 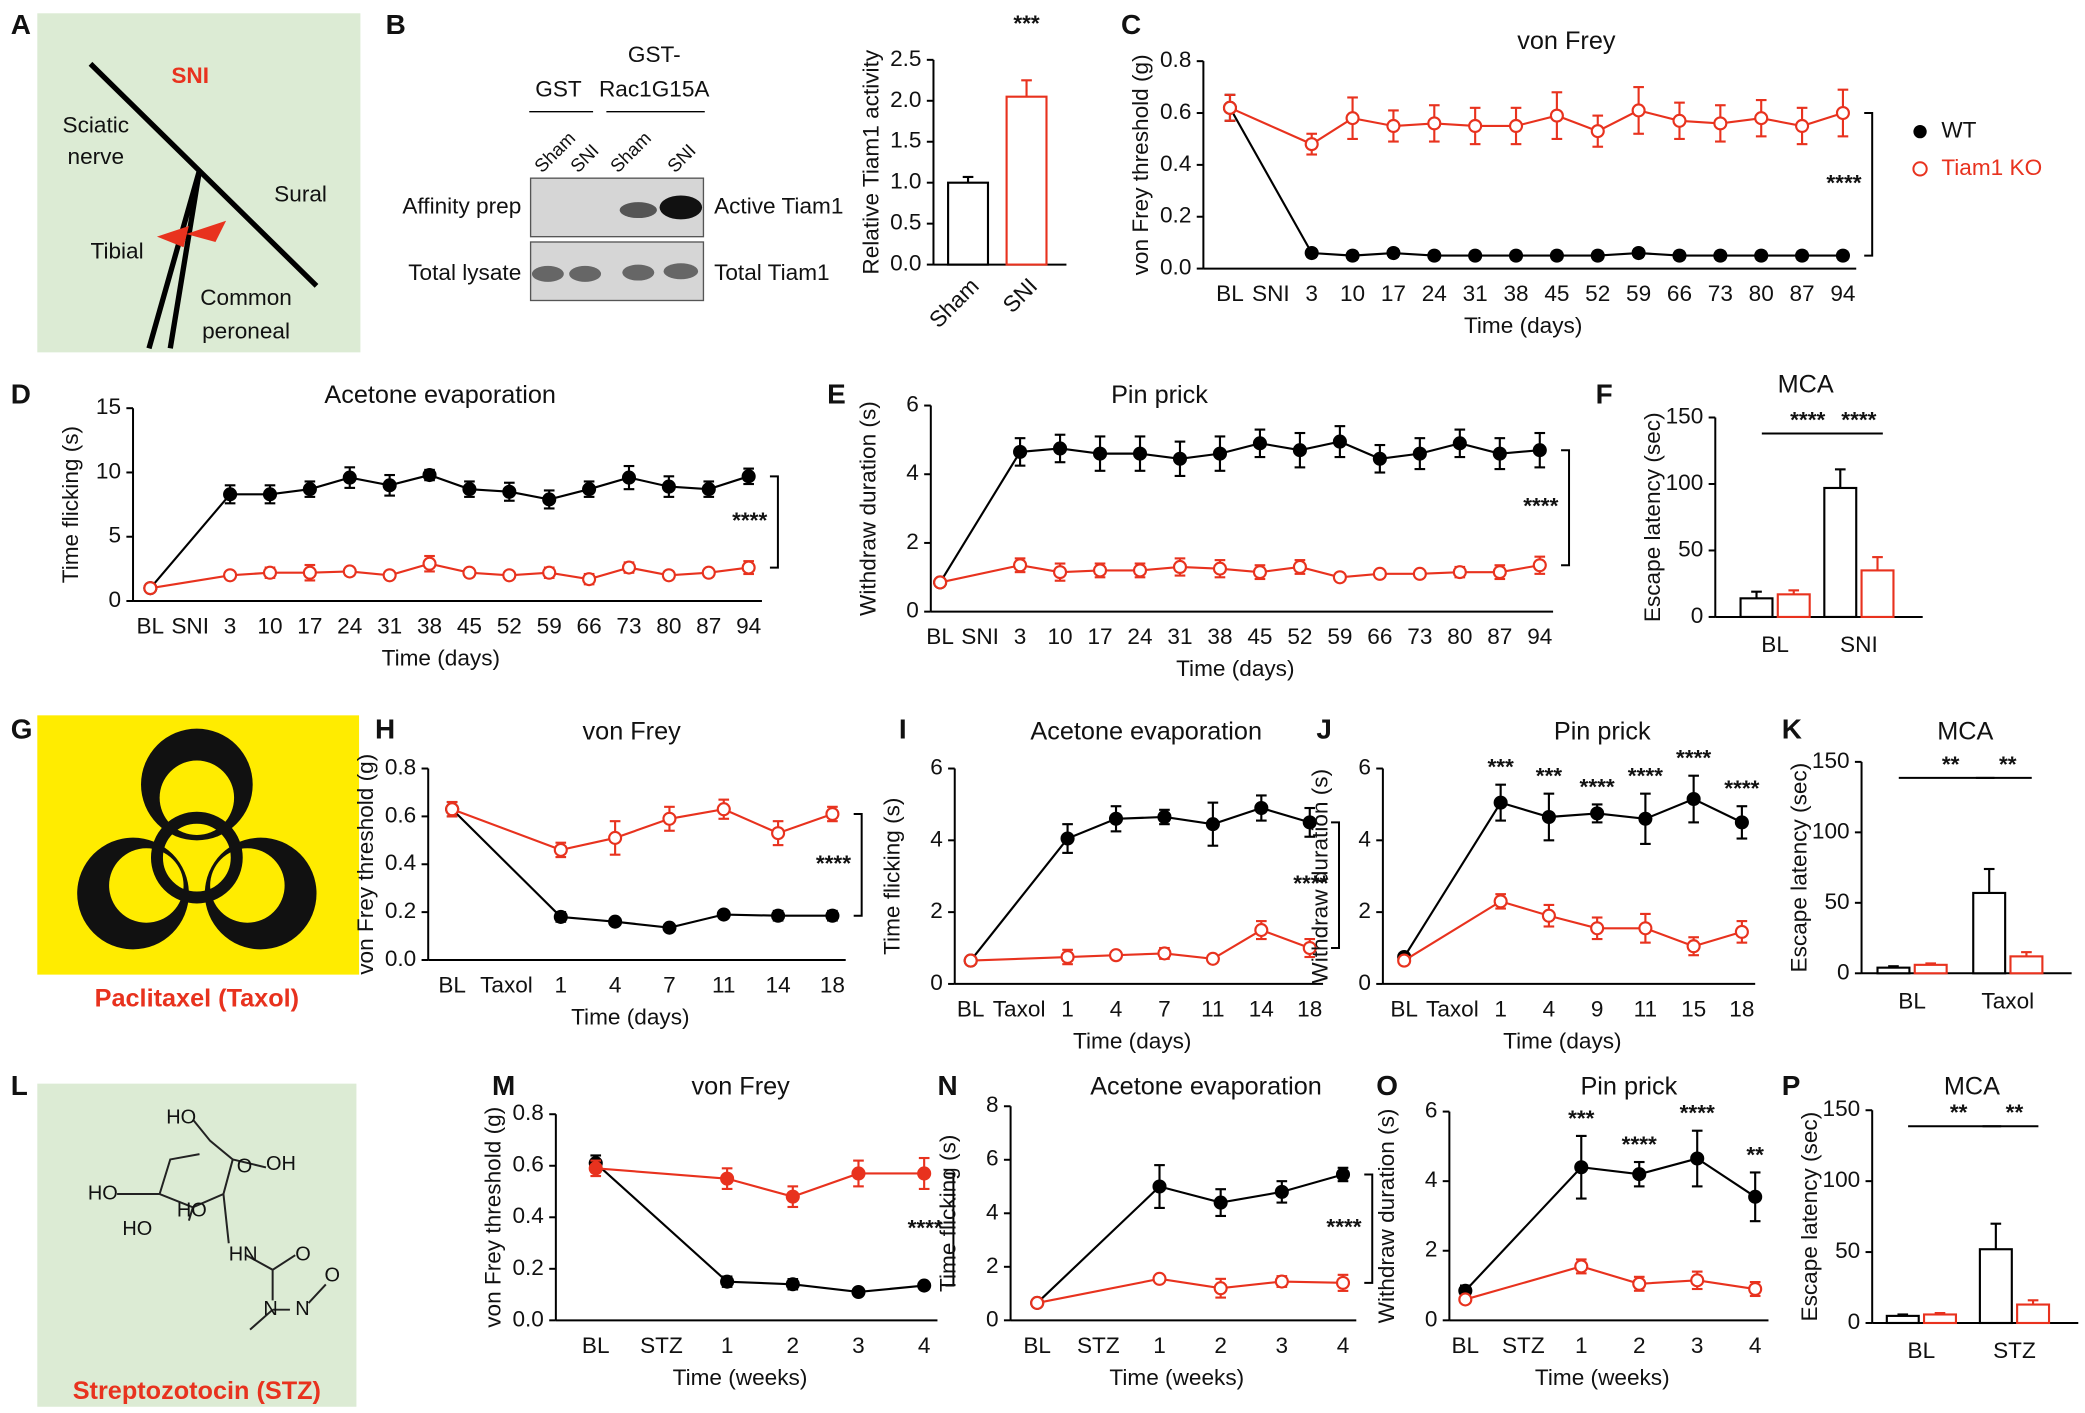 What do you see at coordinates (708, 626) in the screenshot?
I see `x-tick-label: 87` at bounding box center [708, 626].